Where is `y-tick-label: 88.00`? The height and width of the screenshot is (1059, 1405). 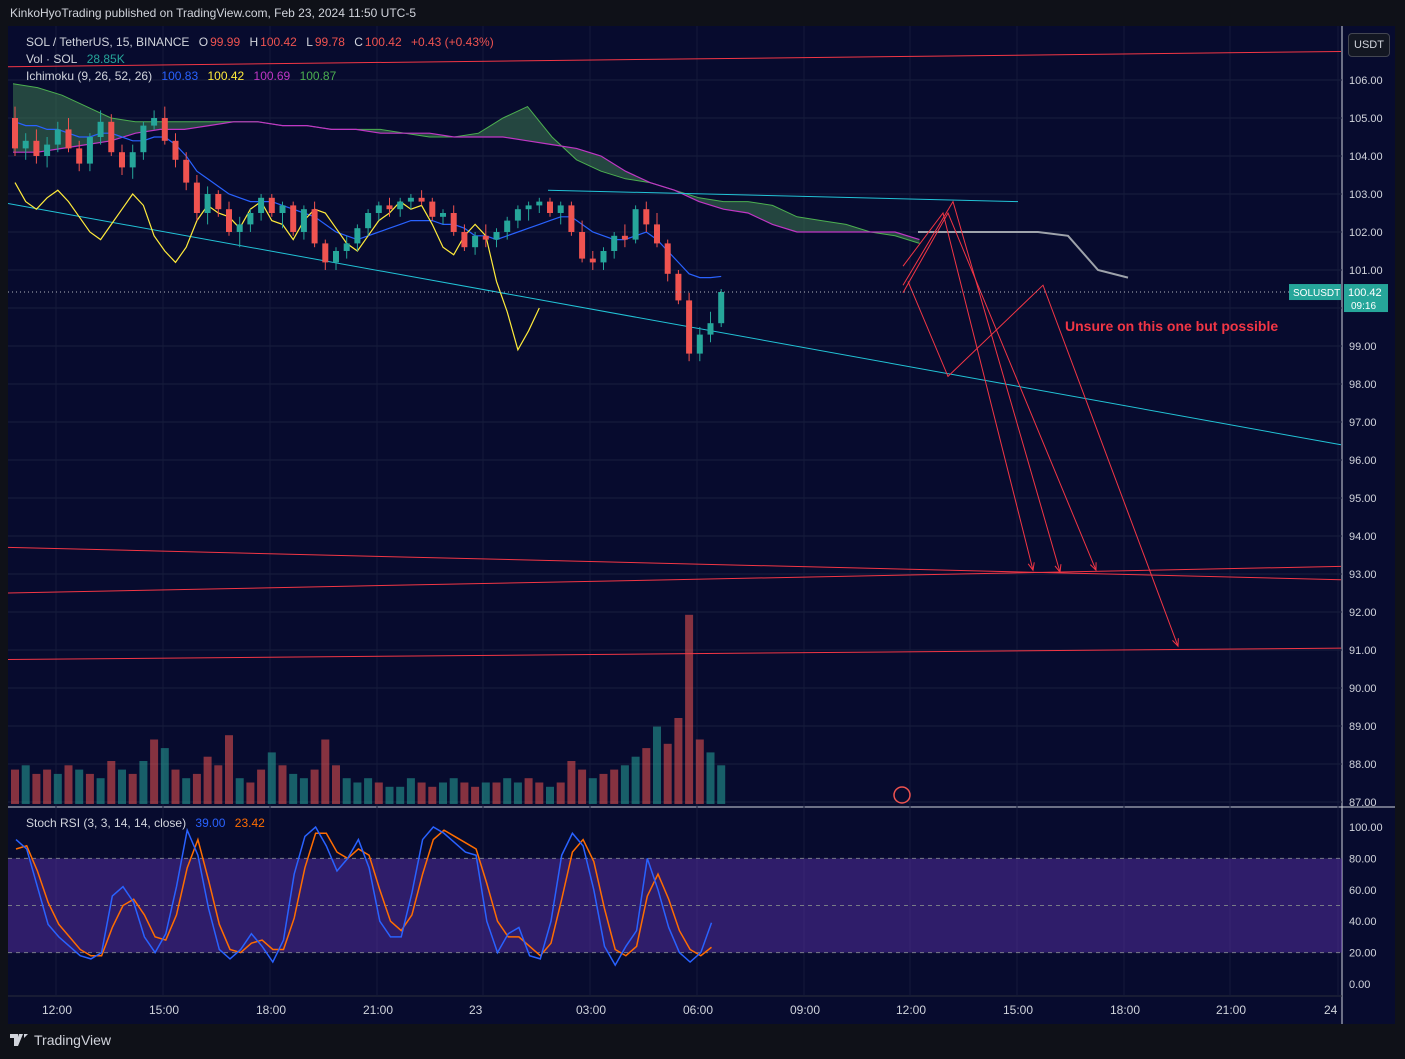 y-tick-label: 88.00 is located at coordinates (1363, 765).